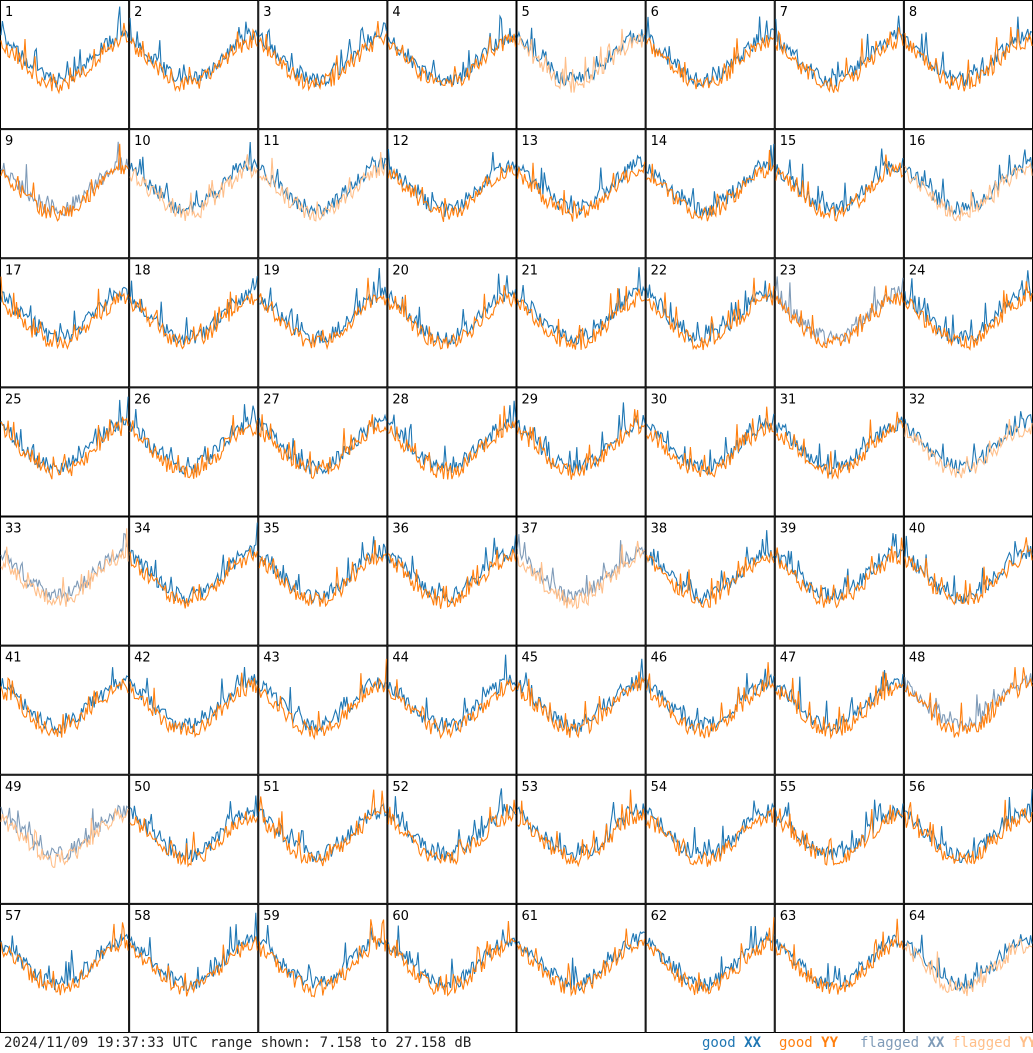 The height and width of the screenshot is (1053, 1033). What do you see at coordinates (809, 1043) in the screenshot?
I see `legend-good-yy: good YY` at bounding box center [809, 1043].